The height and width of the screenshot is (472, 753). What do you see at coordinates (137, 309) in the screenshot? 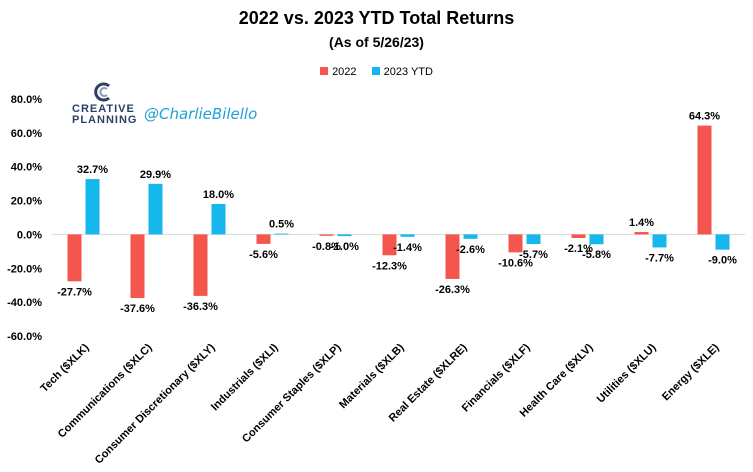
I see `data-label: -37.6%` at bounding box center [137, 309].